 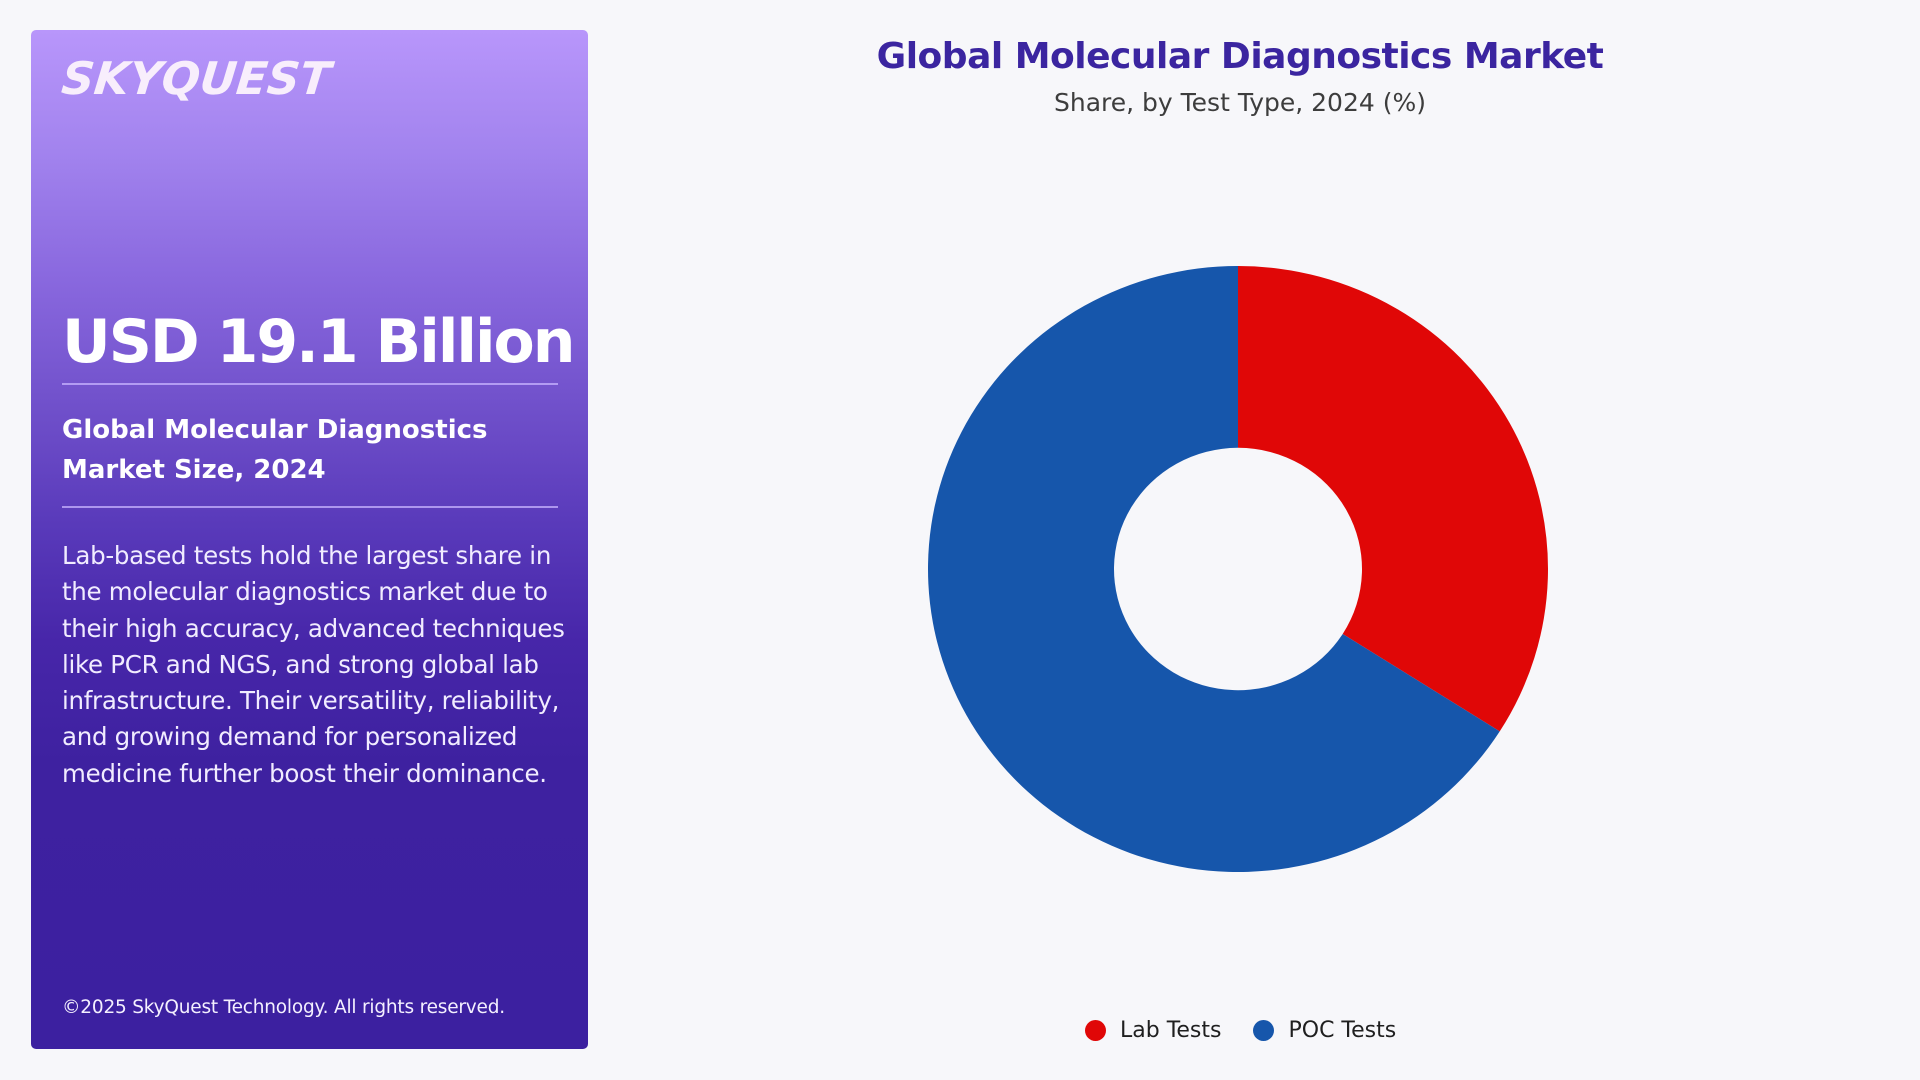 What do you see at coordinates (318, 342) in the screenshot?
I see `market-value: USD 19.1 Billion` at bounding box center [318, 342].